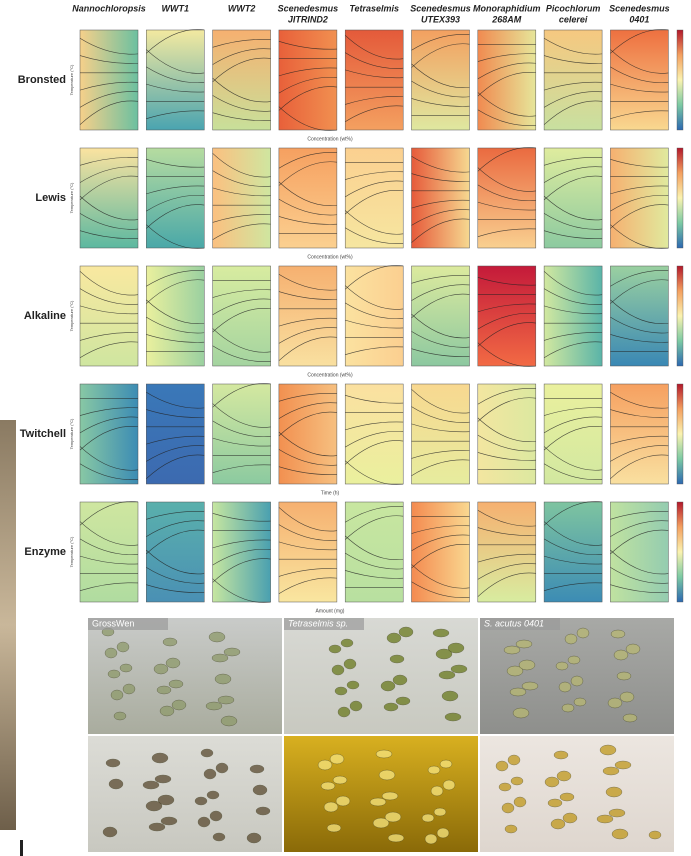  I want to click on micrograph-label: GrossWen, so click(113, 623).